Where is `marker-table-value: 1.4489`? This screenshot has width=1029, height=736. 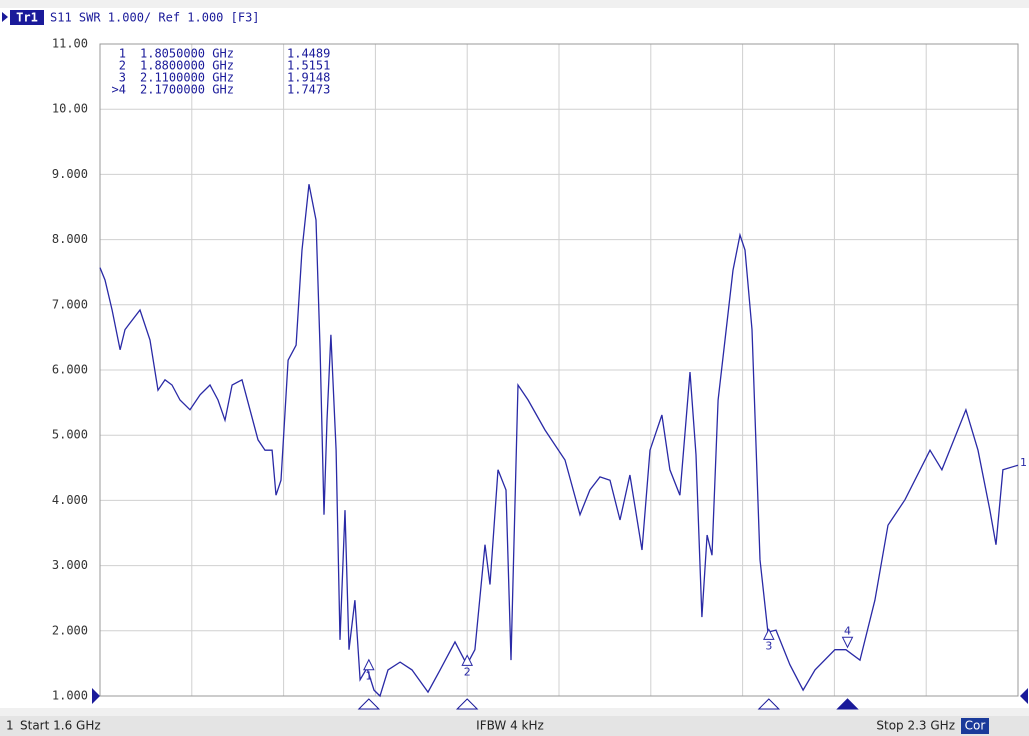
marker-table-value: 1.4489 is located at coordinates (308, 54).